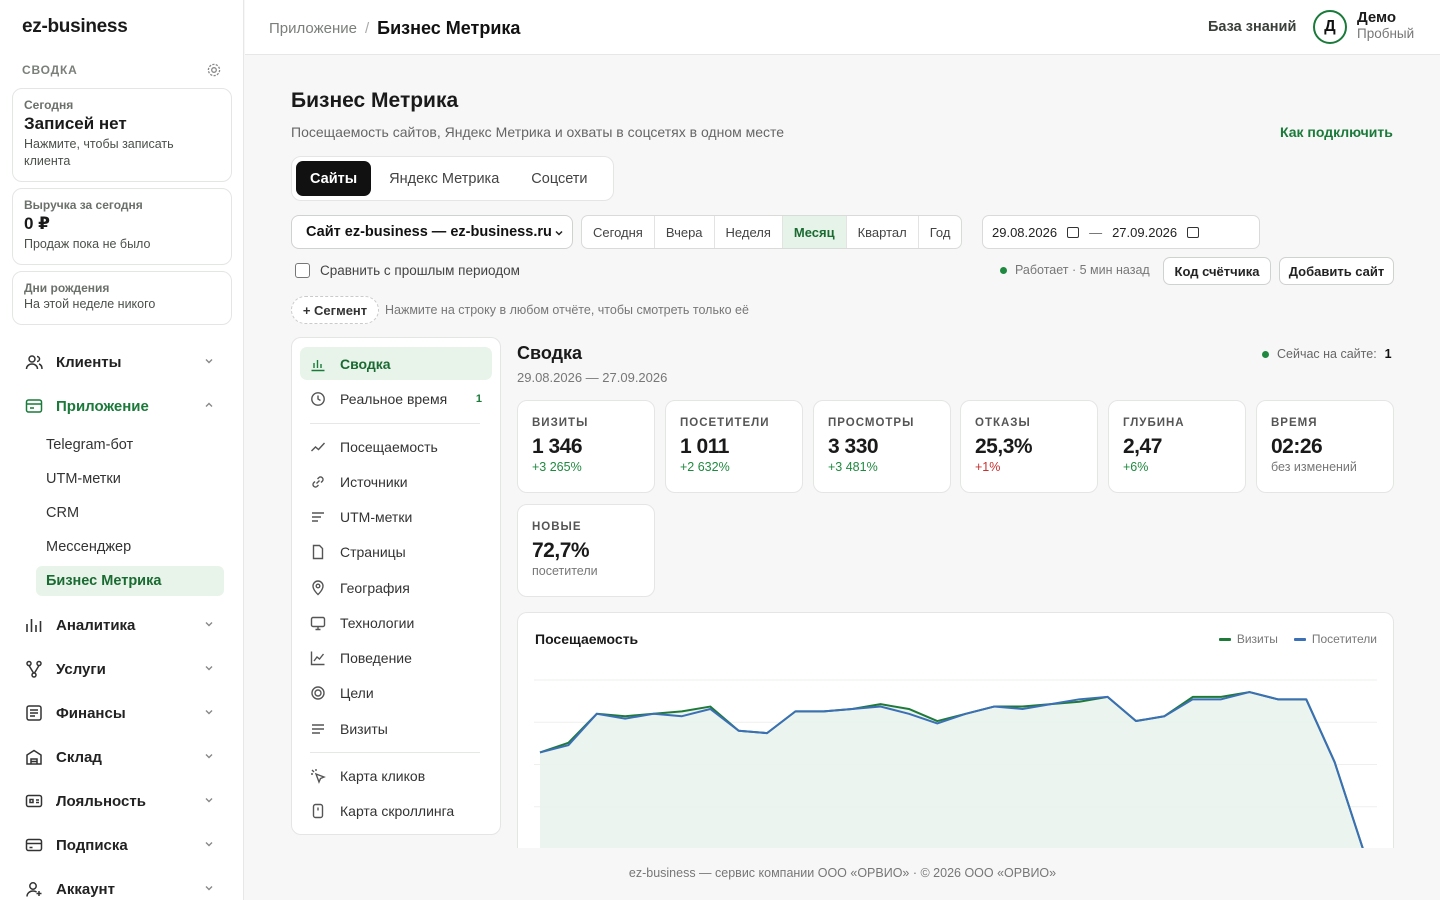 This screenshot has height=900, width=1440. What do you see at coordinates (334, 178) in the screenshot?
I see `tab-sites: Сайты` at bounding box center [334, 178].